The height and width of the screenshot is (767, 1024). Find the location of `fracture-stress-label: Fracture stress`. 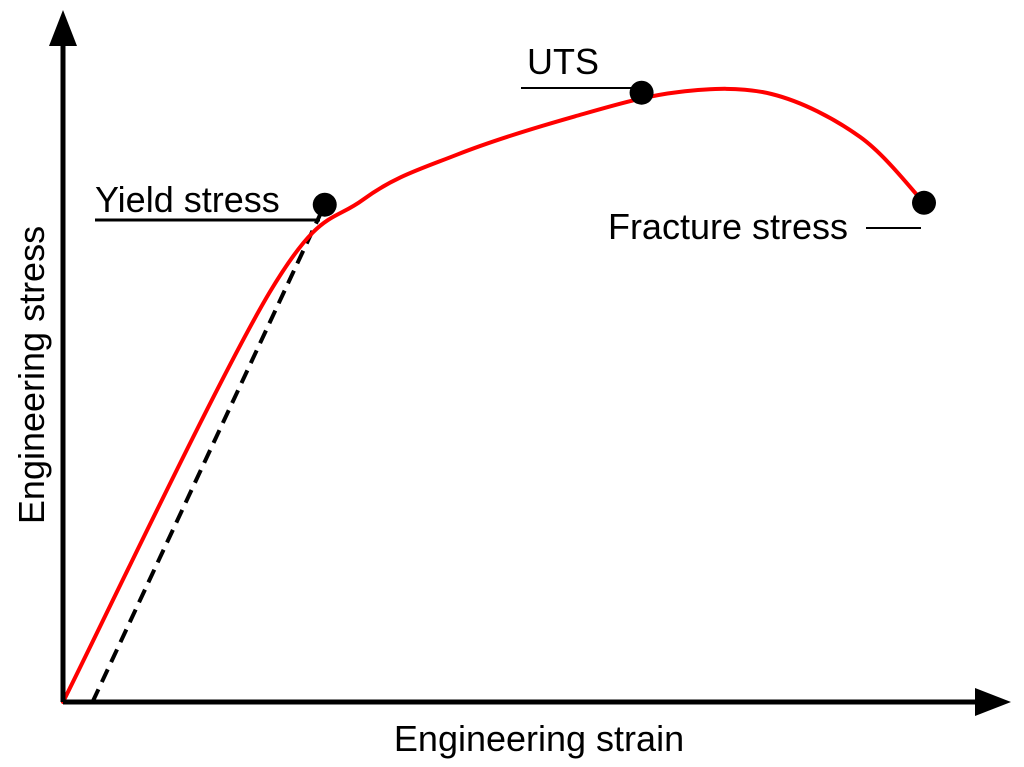

fracture-stress-label: Fracture stress is located at coordinates (728, 226).